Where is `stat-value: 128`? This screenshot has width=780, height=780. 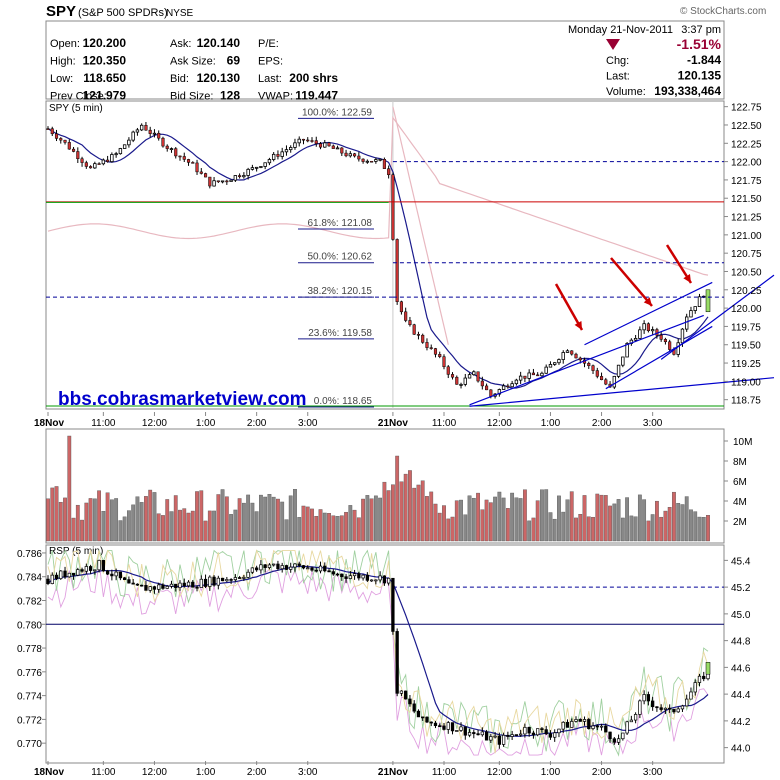
stat-value: 128 is located at coordinates (230, 96).